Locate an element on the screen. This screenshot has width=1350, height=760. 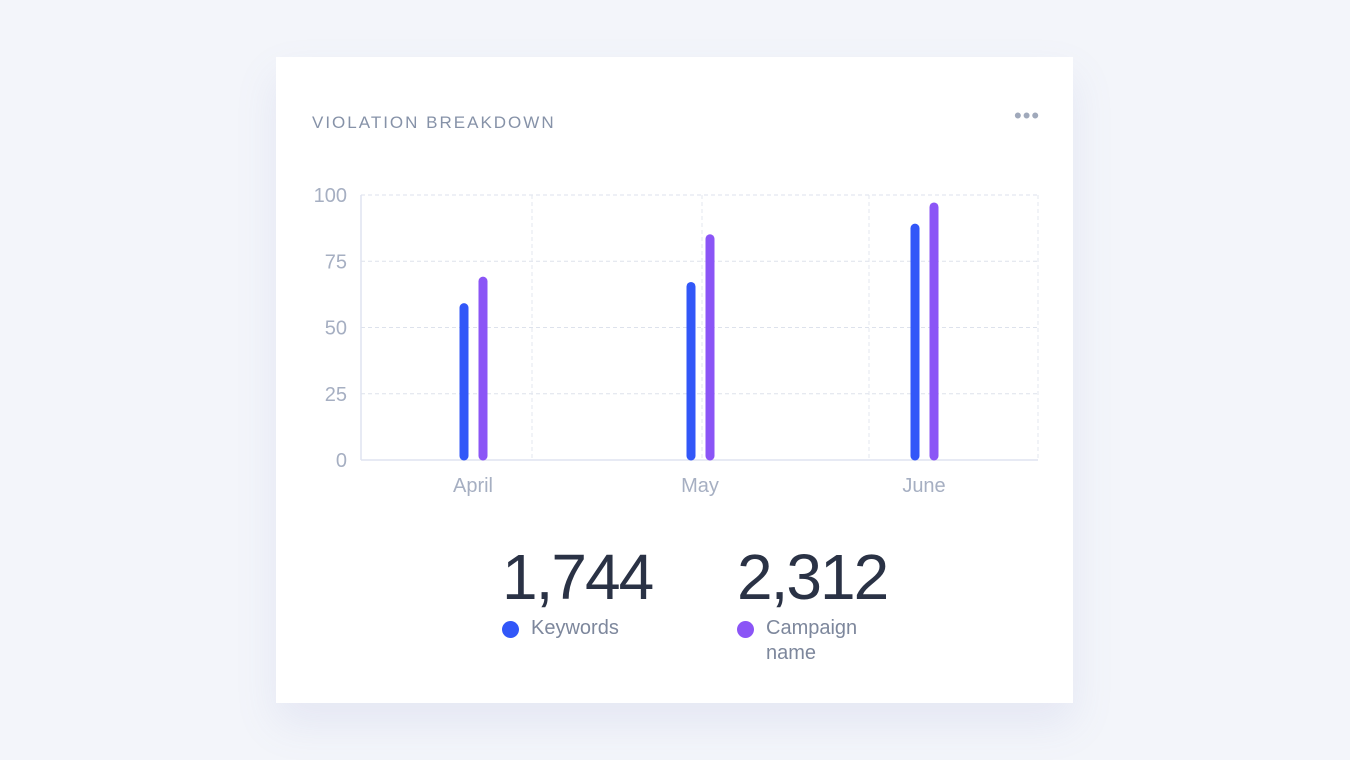
y-tick-label: 75 is located at coordinates (336, 262).